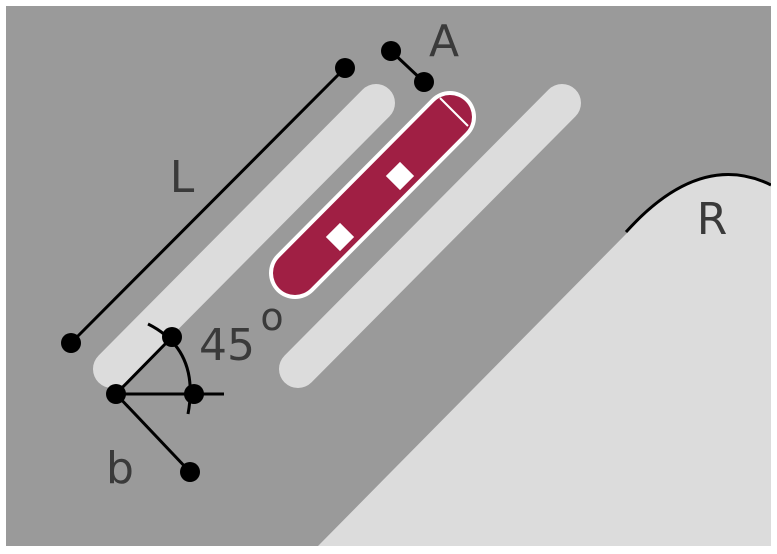 The width and height of the screenshot is (777, 554). What do you see at coordinates (424, 82) in the screenshot?
I see `width-endpoint-right` at bounding box center [424, 82].